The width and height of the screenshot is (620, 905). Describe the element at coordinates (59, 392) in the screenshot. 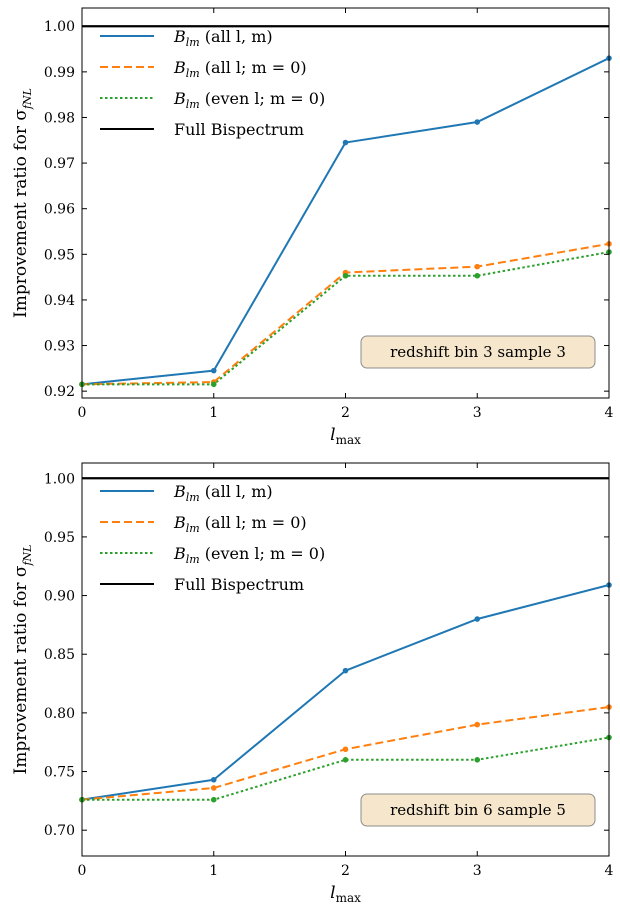

I see `y-tick-label: 0.92` at that location.